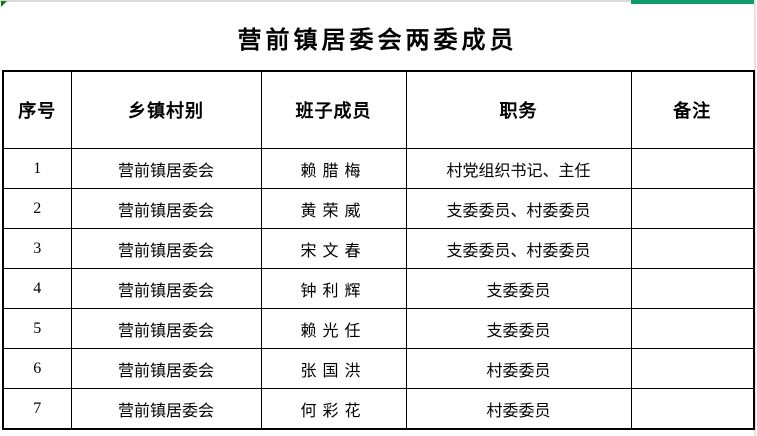 The height and width of the screenshot is (436, 757). What do you see at coordinates (333, 368) in the screenshot?
I see `cell-member: 张国洪` at bounding box center [333, 368].